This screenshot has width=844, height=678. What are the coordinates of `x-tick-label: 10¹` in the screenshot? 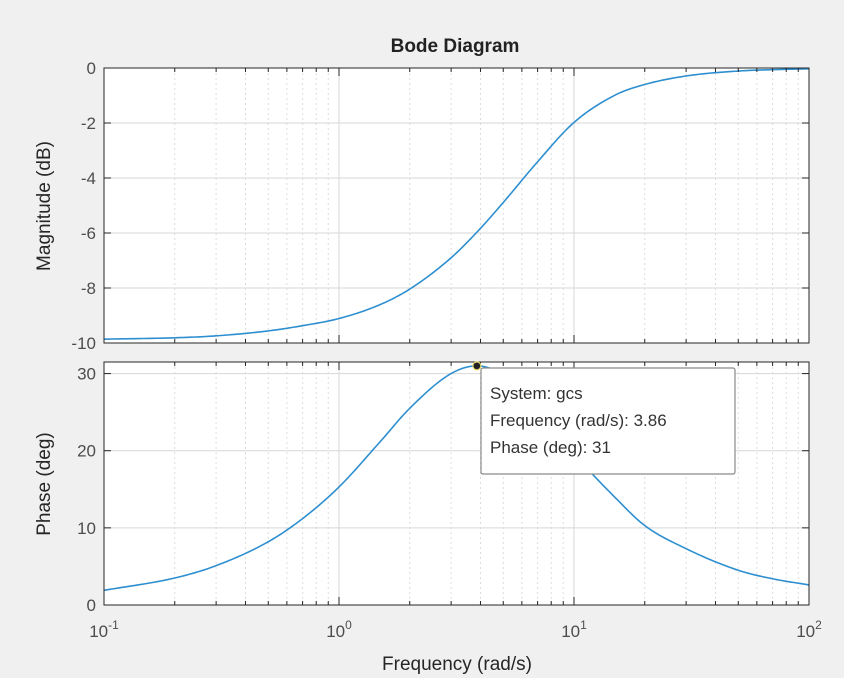 It's located at (574, 629).